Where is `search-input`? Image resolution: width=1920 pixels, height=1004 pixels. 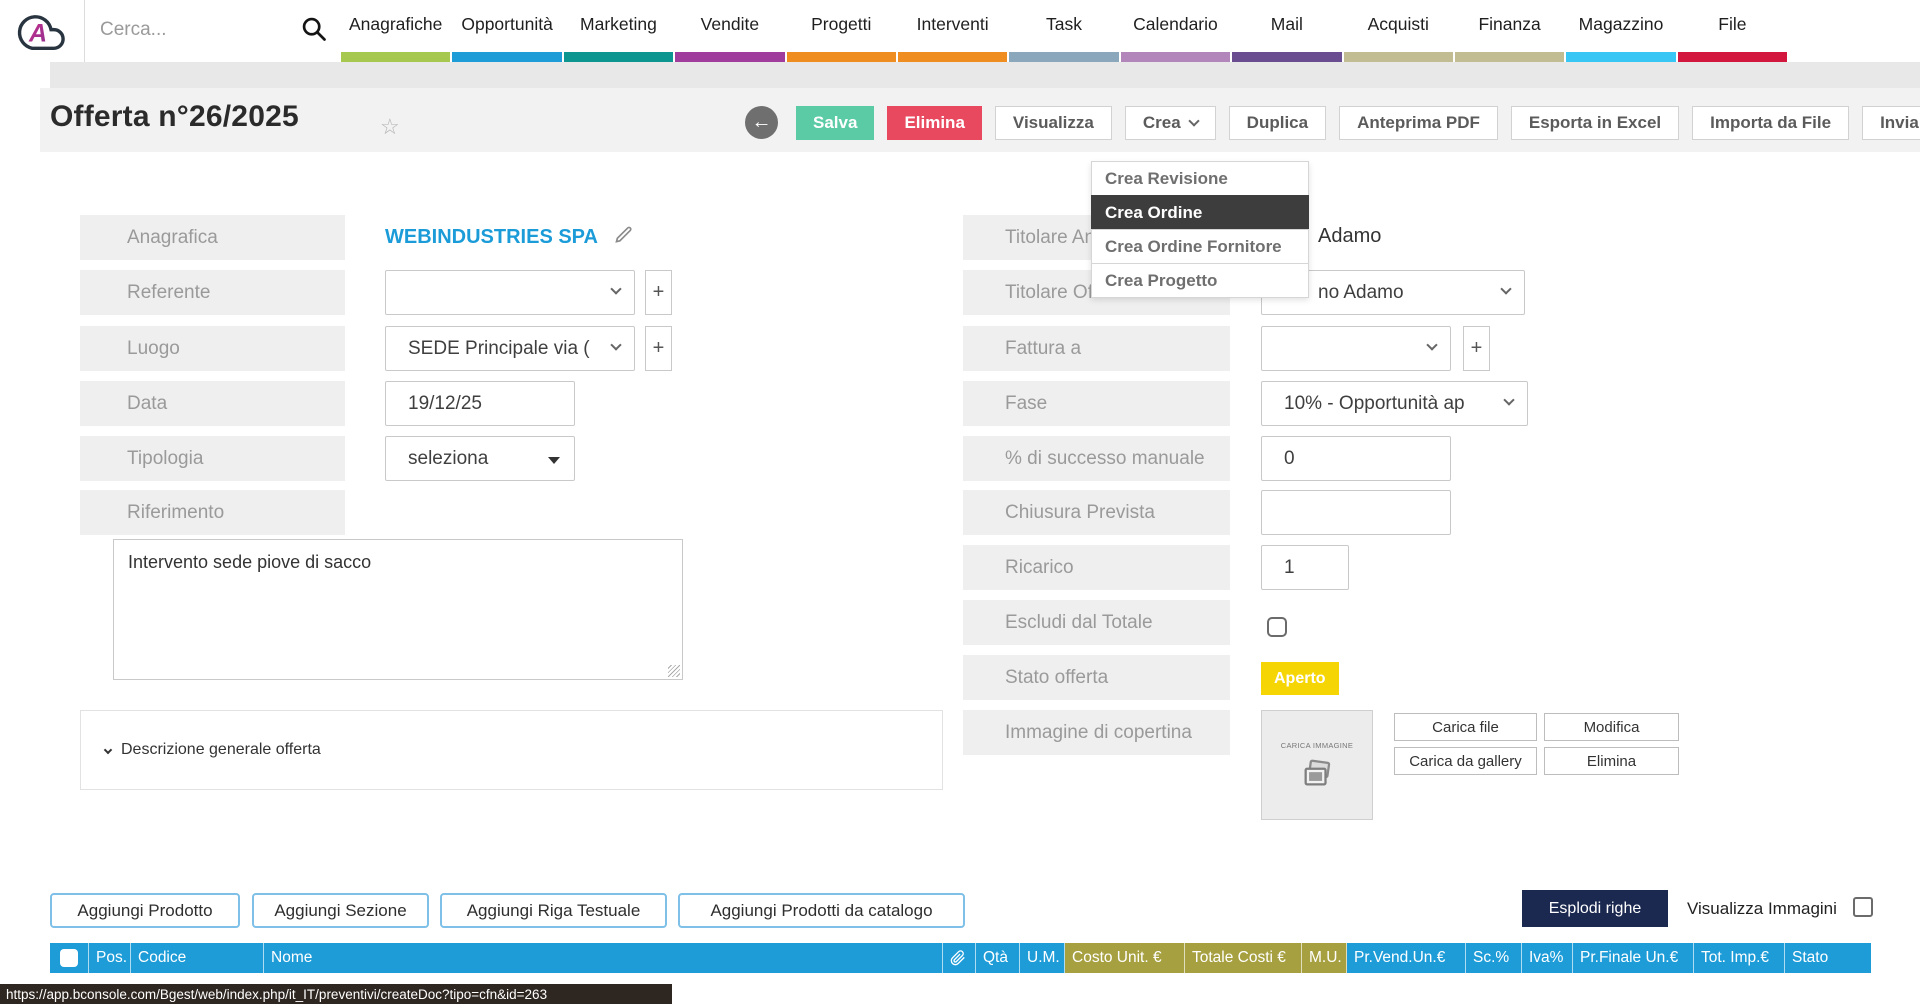 search-input is located at coordinates (180, 30).